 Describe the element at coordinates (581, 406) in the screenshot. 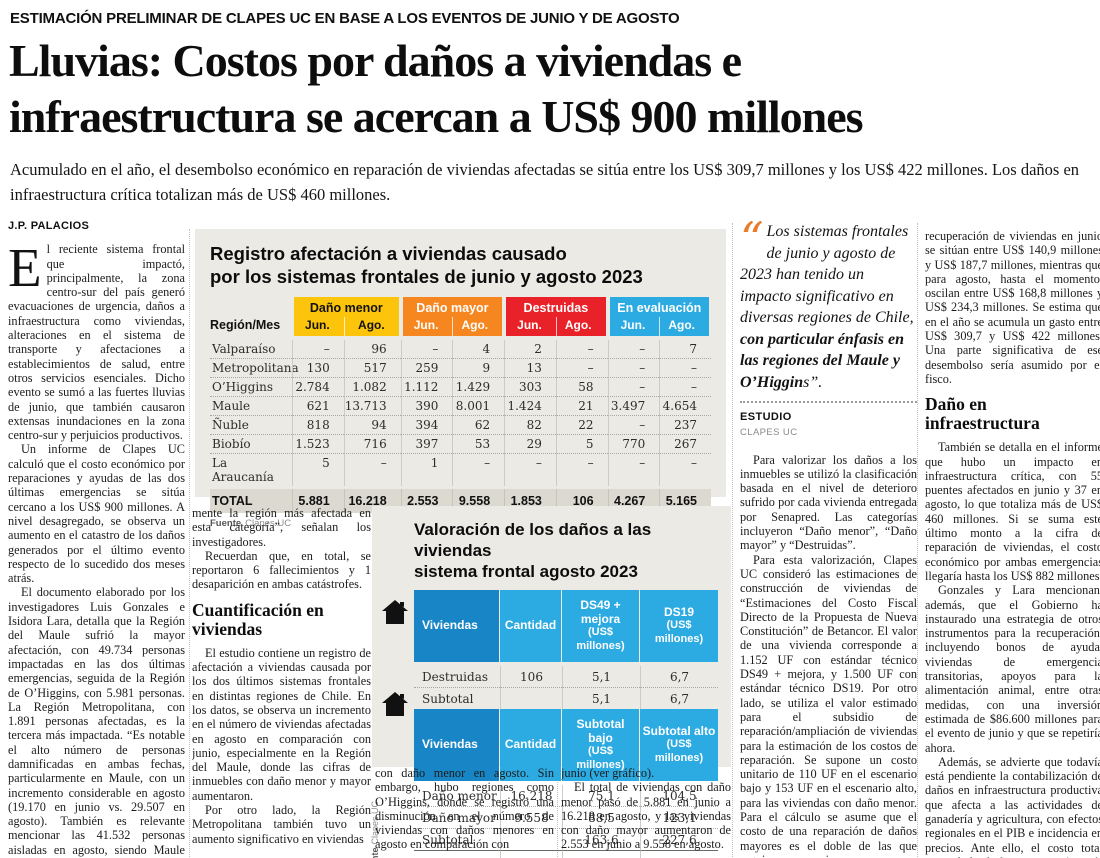

I see `cell: 21` at that location.